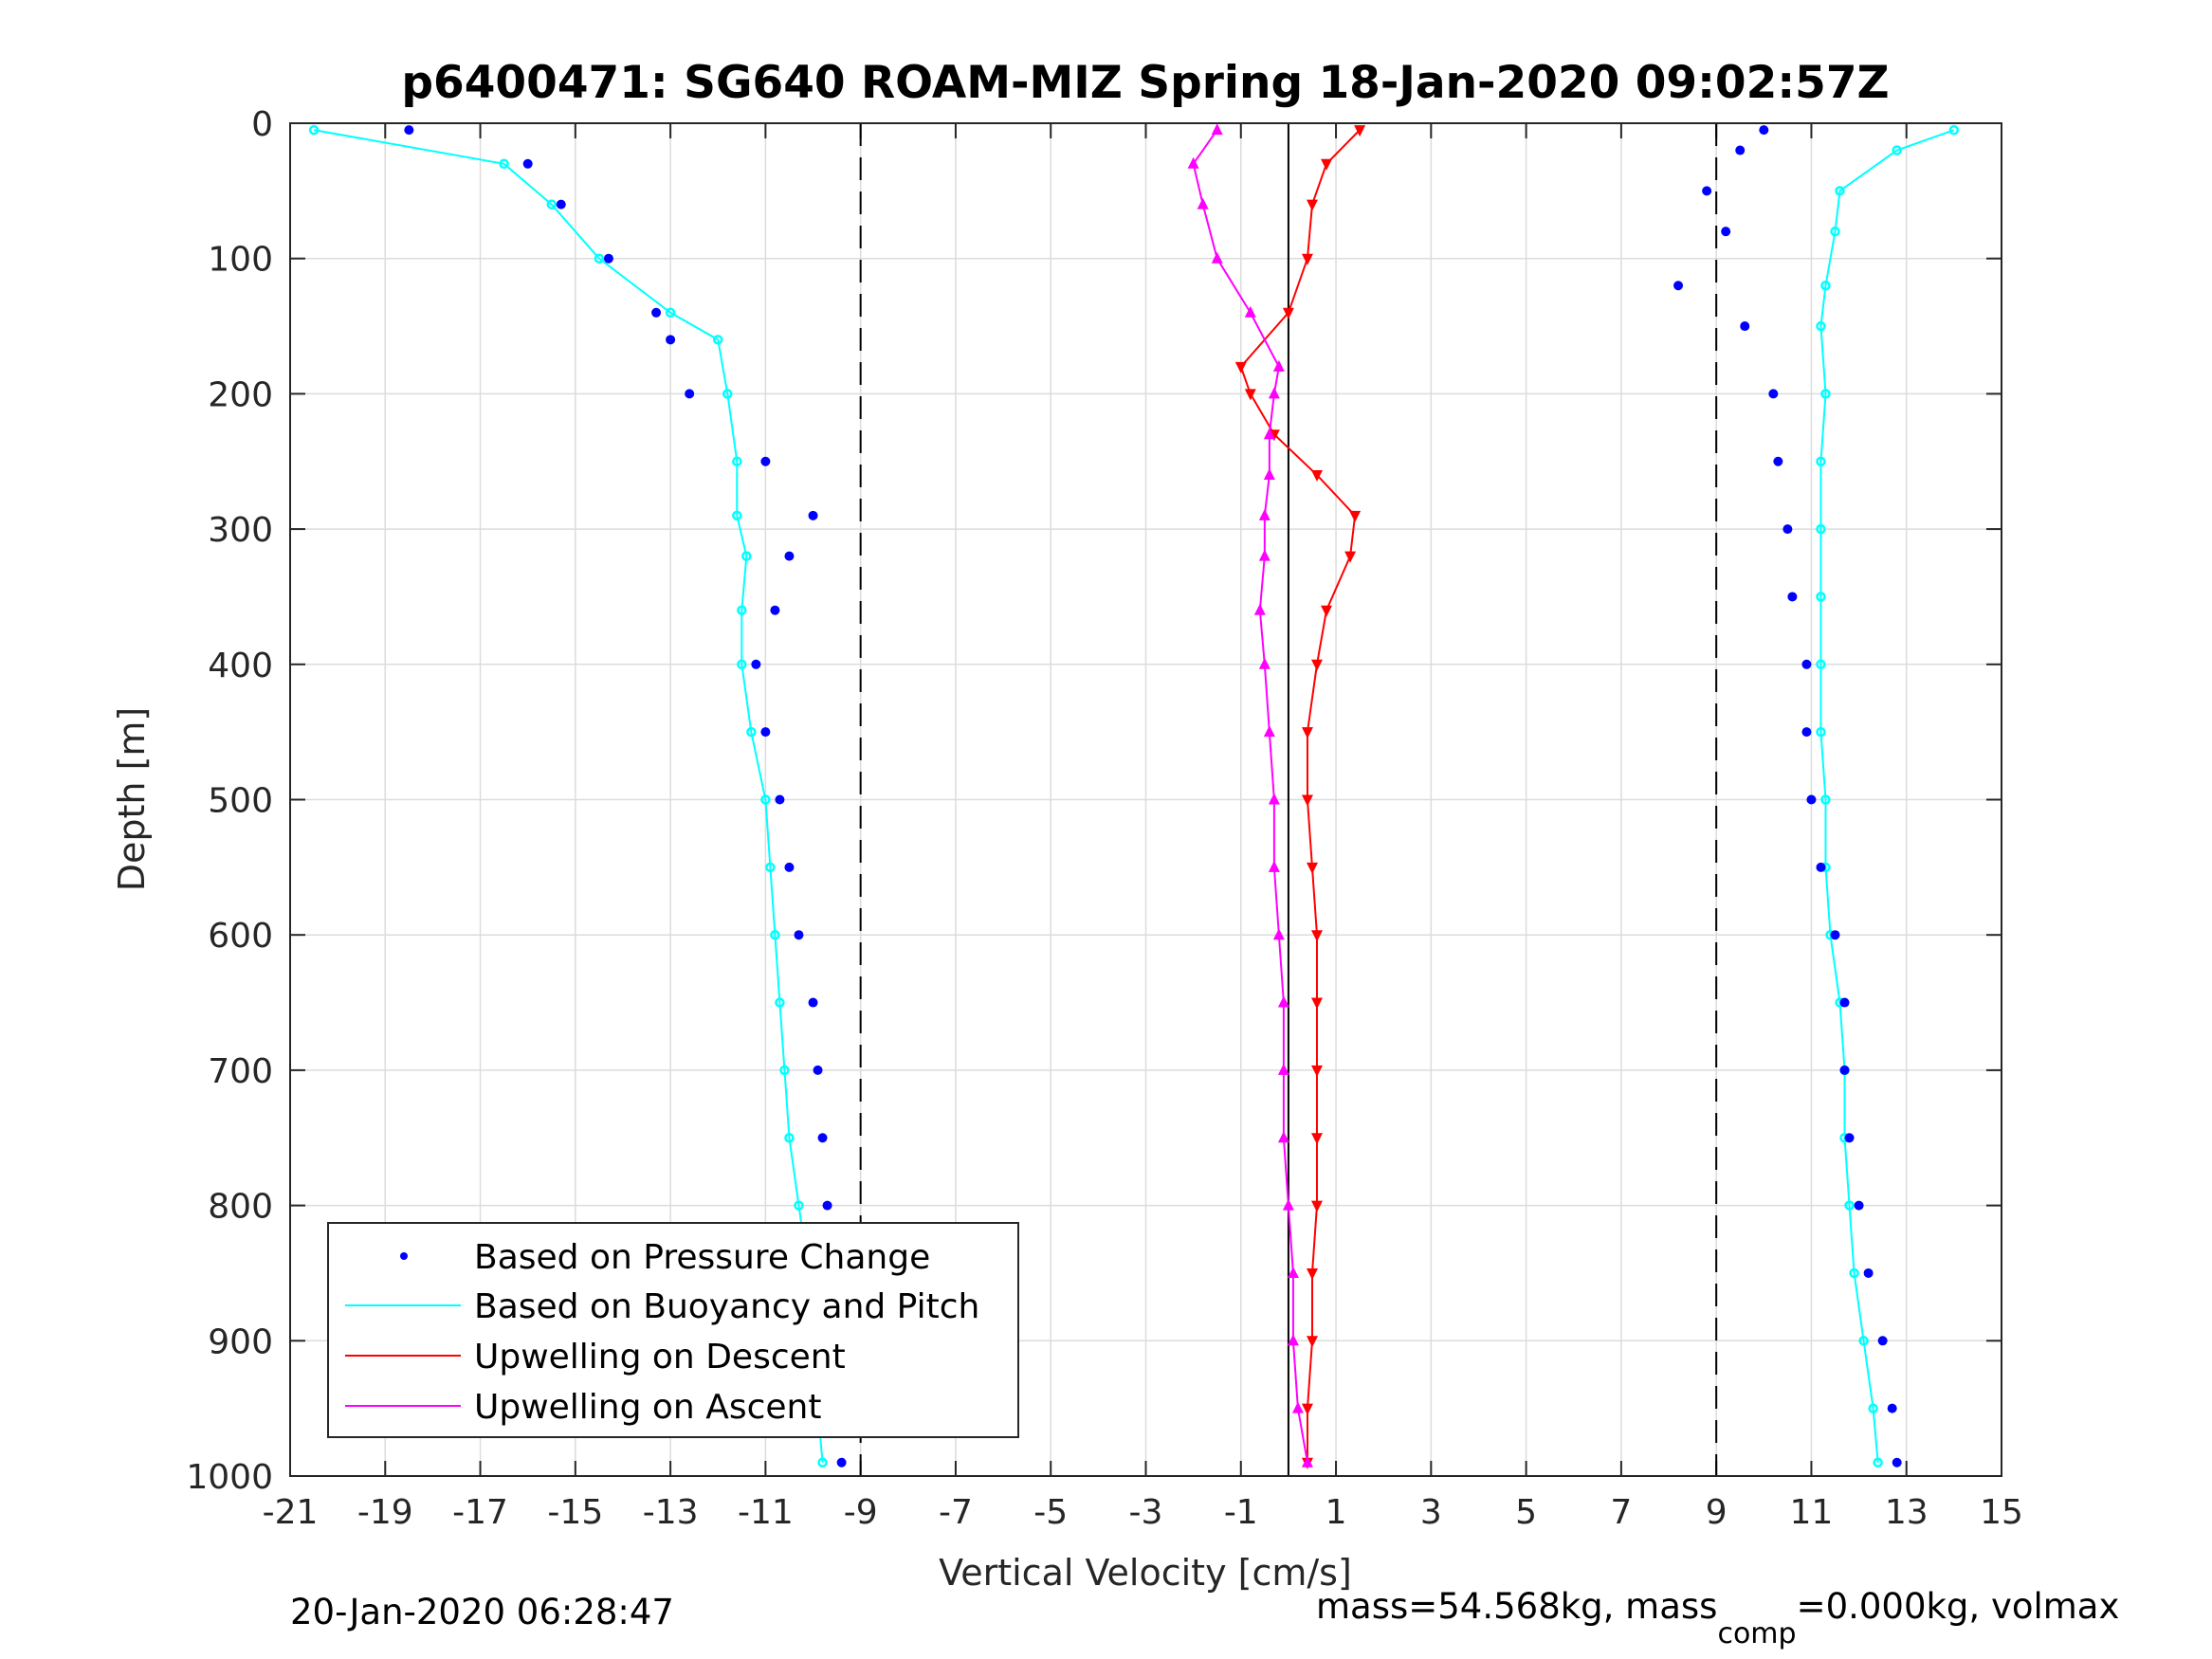  Describe the element at coordinates (861, 1512) in the screenshot. I see `x-tick-label: -9` at that location.